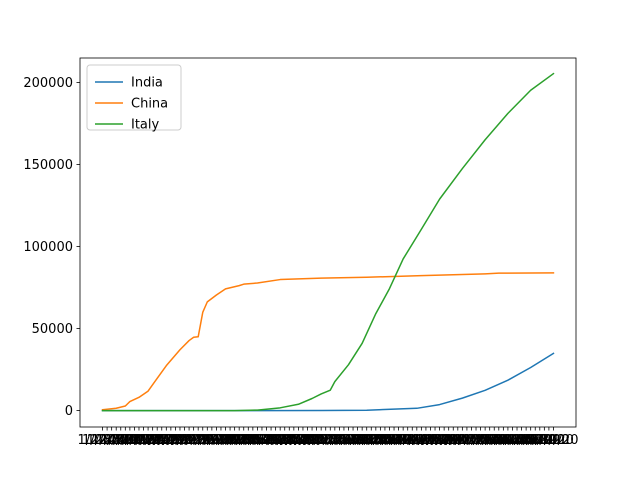 The width and height of the screenshot is (640, 480). I want to click on x-tick-label: 4/16/20, so click(490, 440).